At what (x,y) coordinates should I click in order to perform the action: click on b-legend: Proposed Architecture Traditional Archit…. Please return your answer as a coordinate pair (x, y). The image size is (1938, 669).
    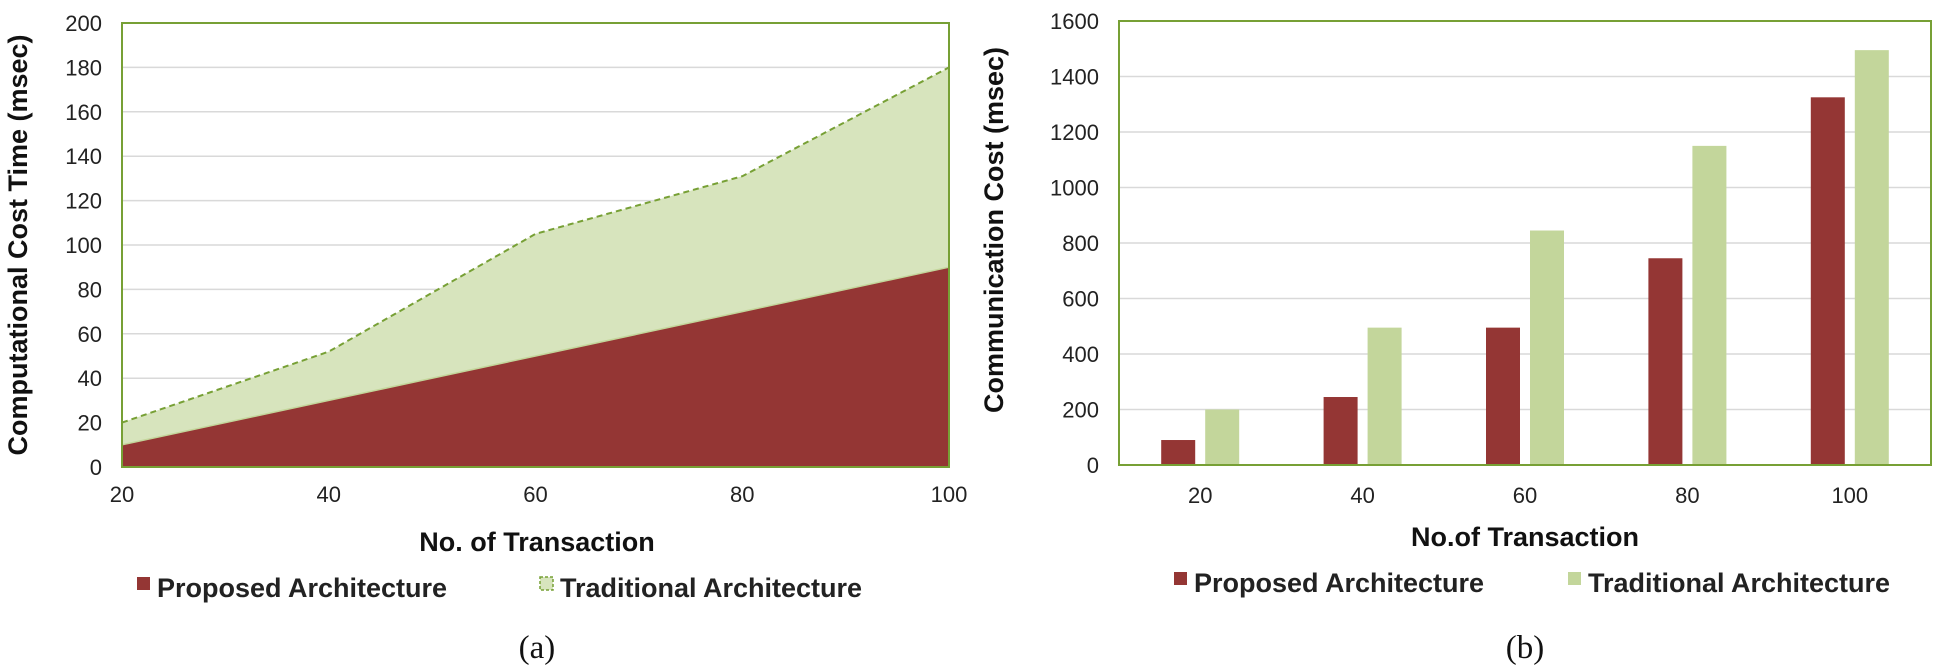
    Looking at the image, I should click on (1532, 583).